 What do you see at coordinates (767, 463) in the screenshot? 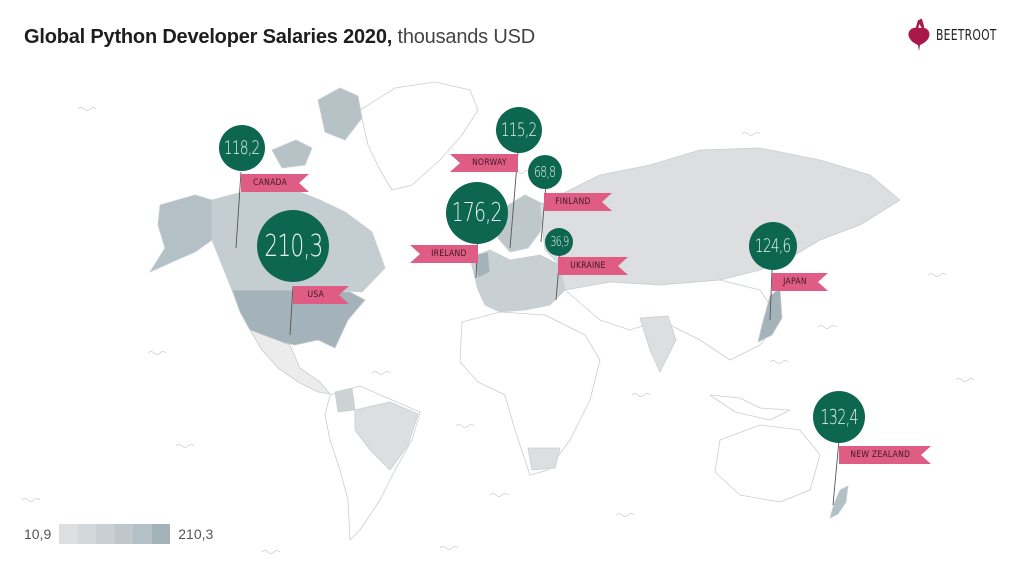
I see `australia` at bounding box center [767, 463].